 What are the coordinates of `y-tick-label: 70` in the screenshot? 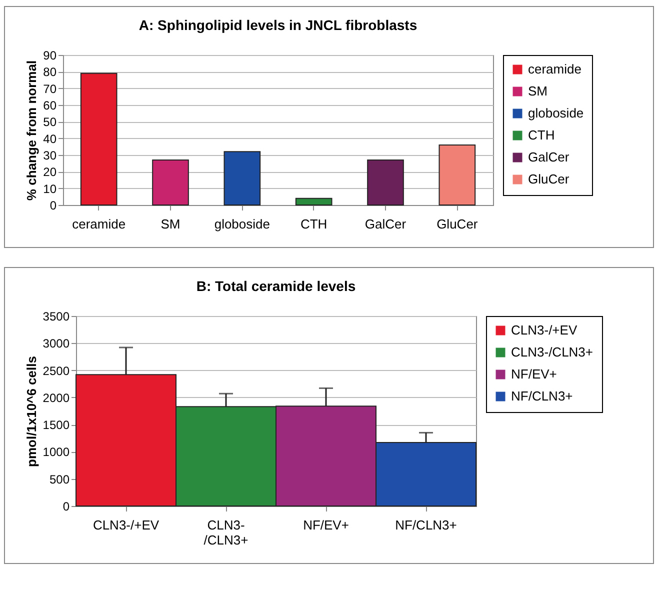 It's located at (50, 89).